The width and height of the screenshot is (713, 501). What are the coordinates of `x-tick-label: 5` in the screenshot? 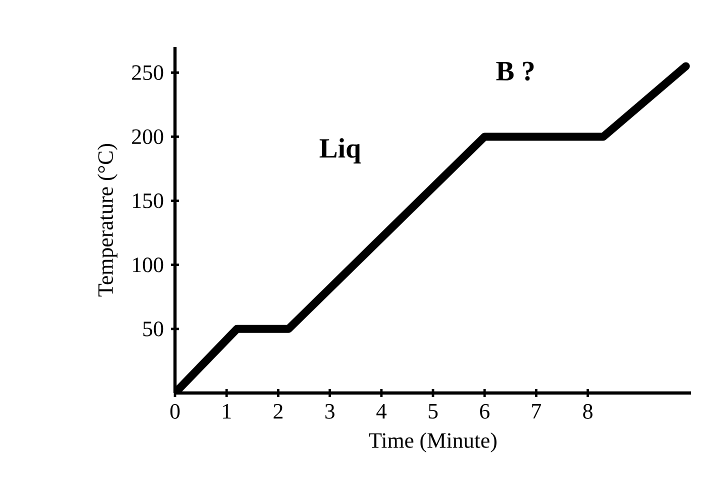 It's located at (433, 411).